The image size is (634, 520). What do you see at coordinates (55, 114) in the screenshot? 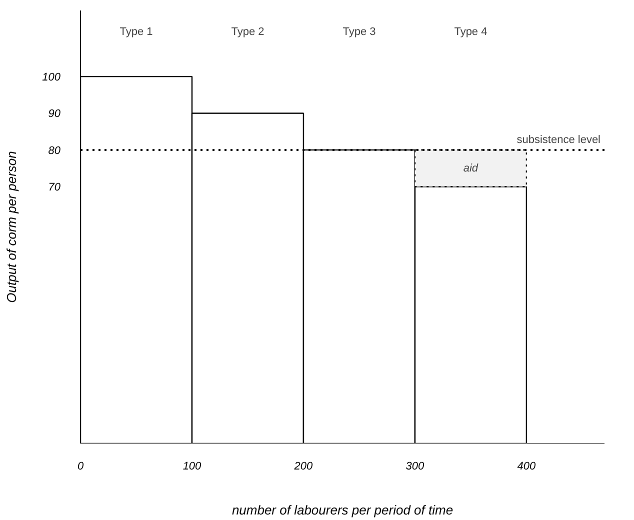
I see `y-tick-label: 90` at bounding box center [55, 114].